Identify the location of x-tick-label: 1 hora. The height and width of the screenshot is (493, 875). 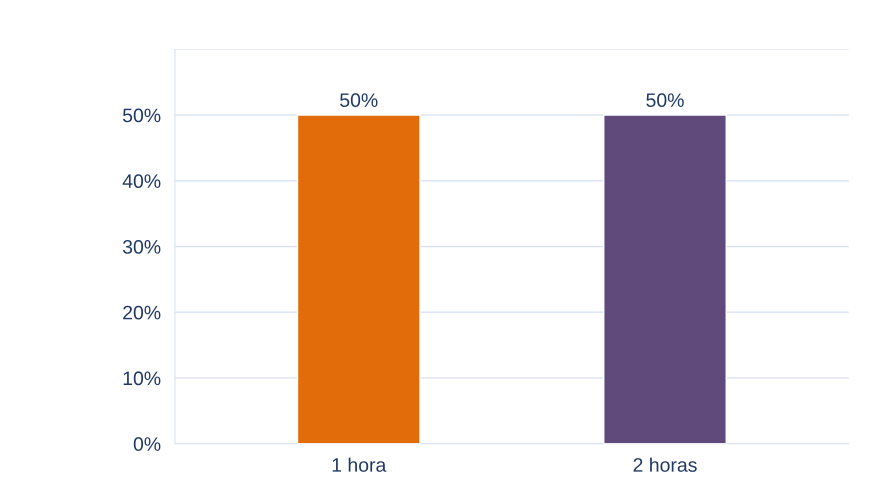
(359, 465).